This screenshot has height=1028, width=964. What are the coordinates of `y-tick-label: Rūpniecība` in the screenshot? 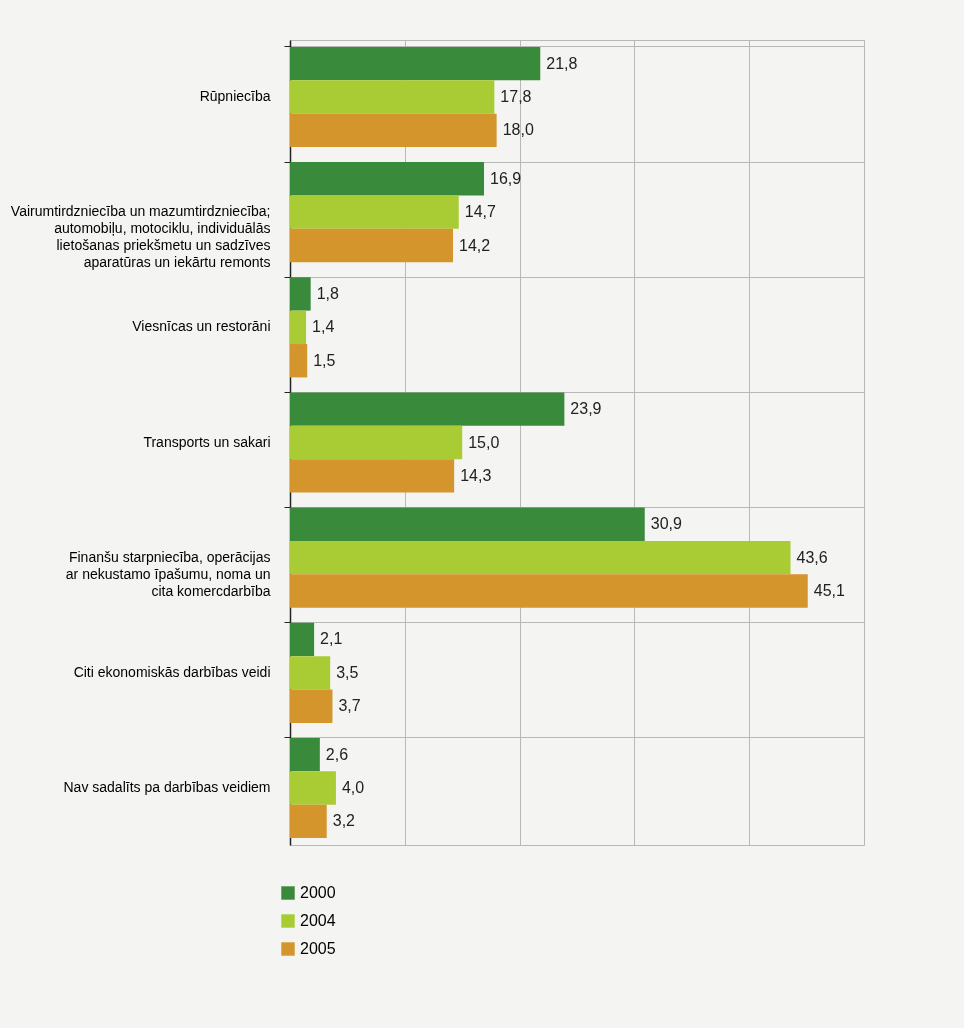 It's located at (235, 96).